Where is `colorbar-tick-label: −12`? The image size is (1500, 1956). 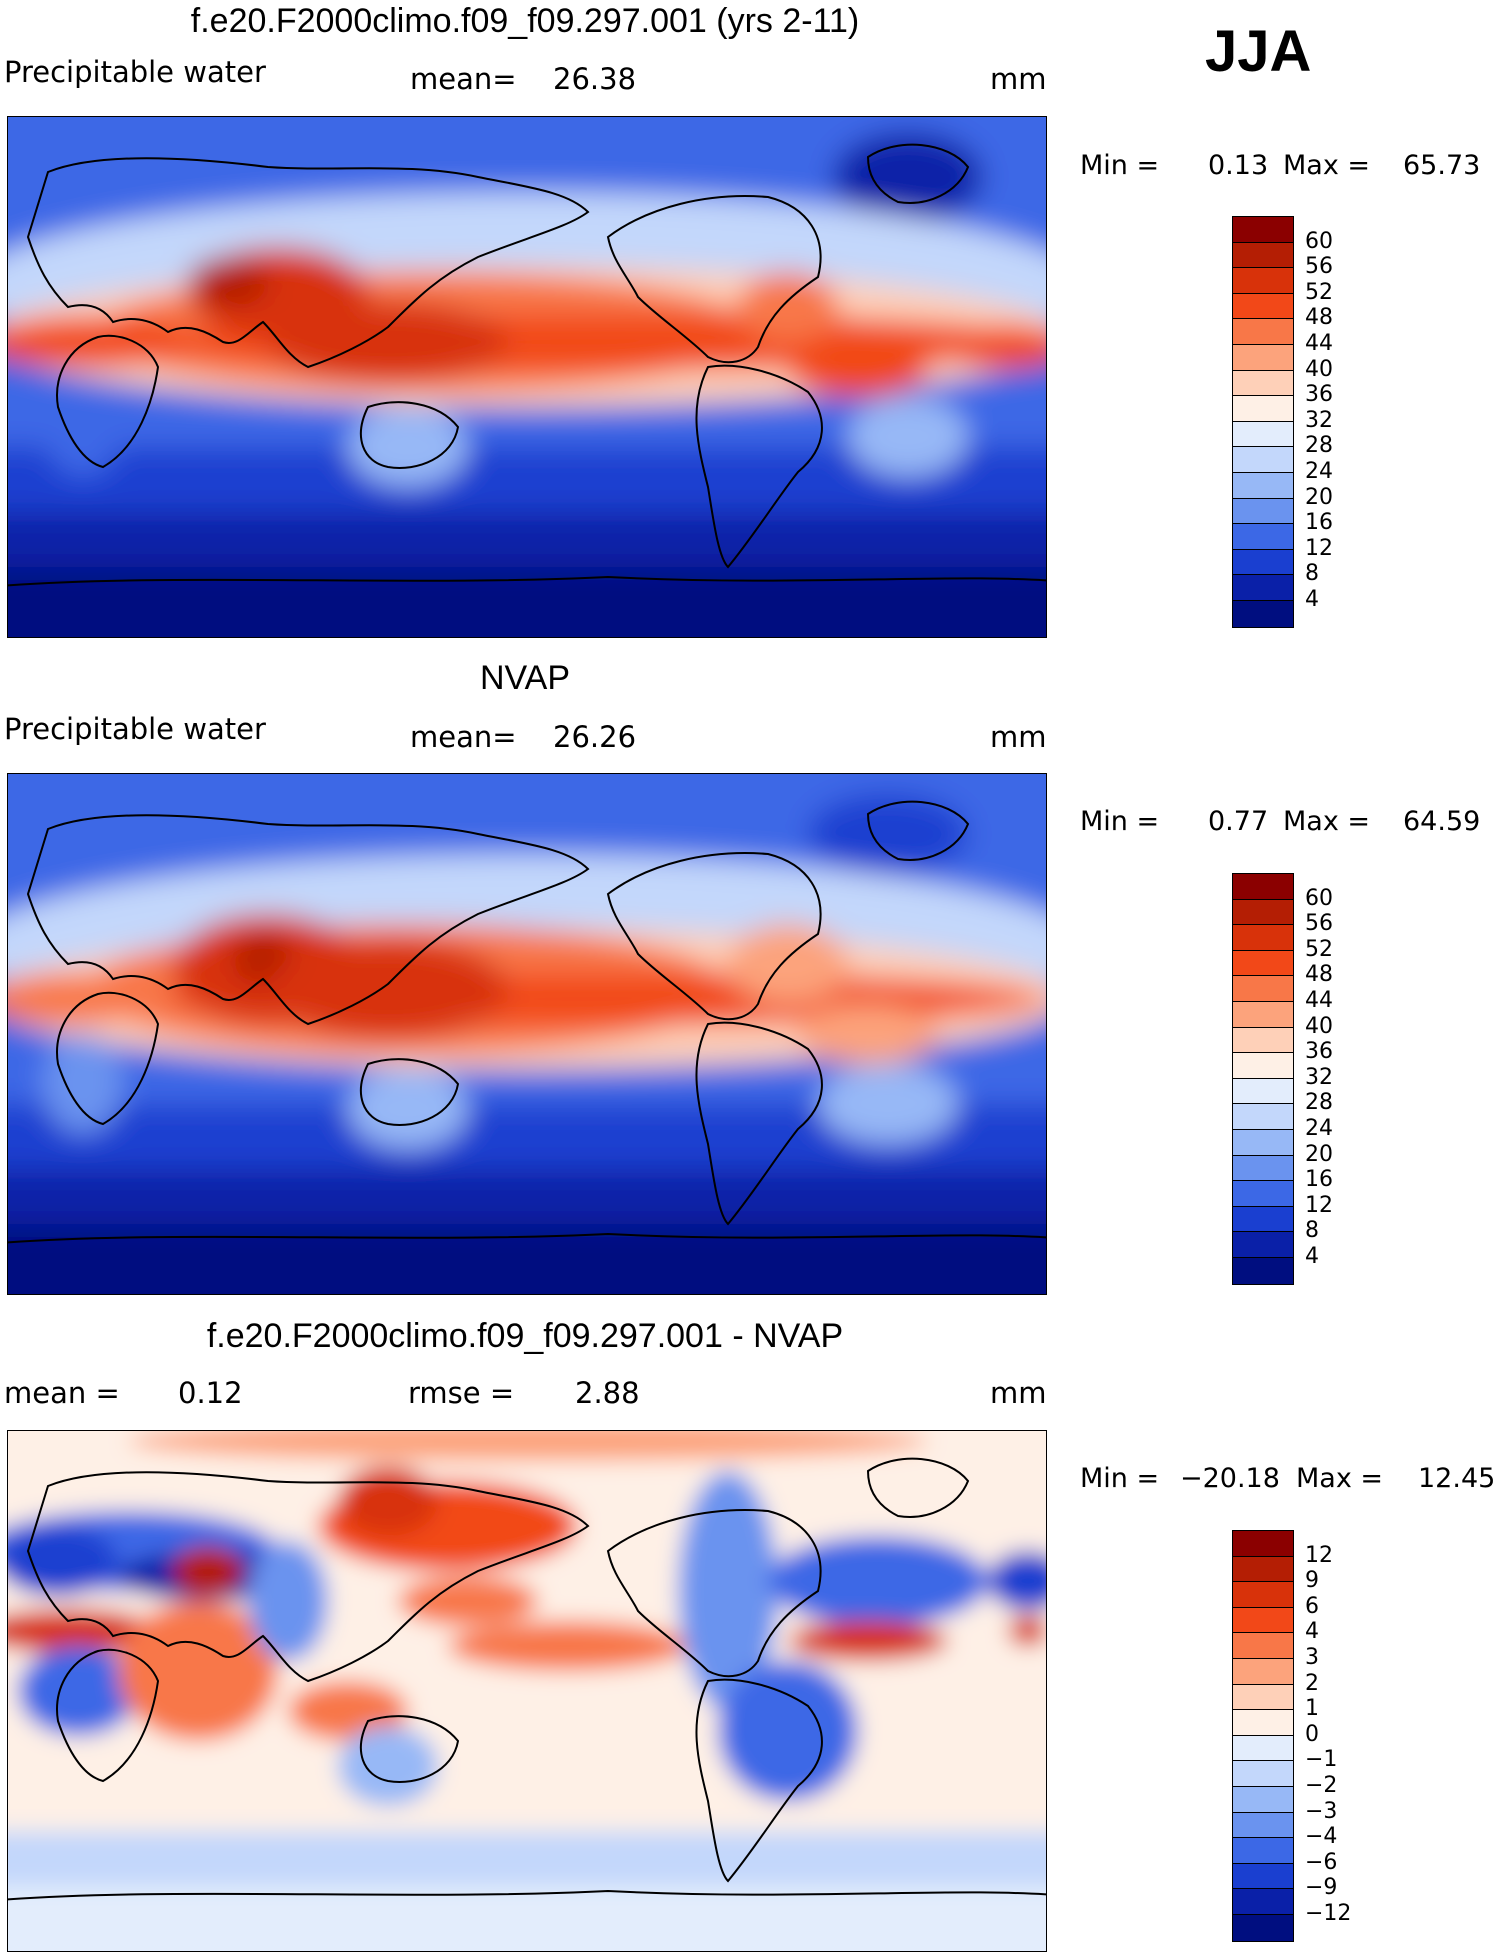 colorbar-tick-label: −12 is located at coordinates (1328, 1913).